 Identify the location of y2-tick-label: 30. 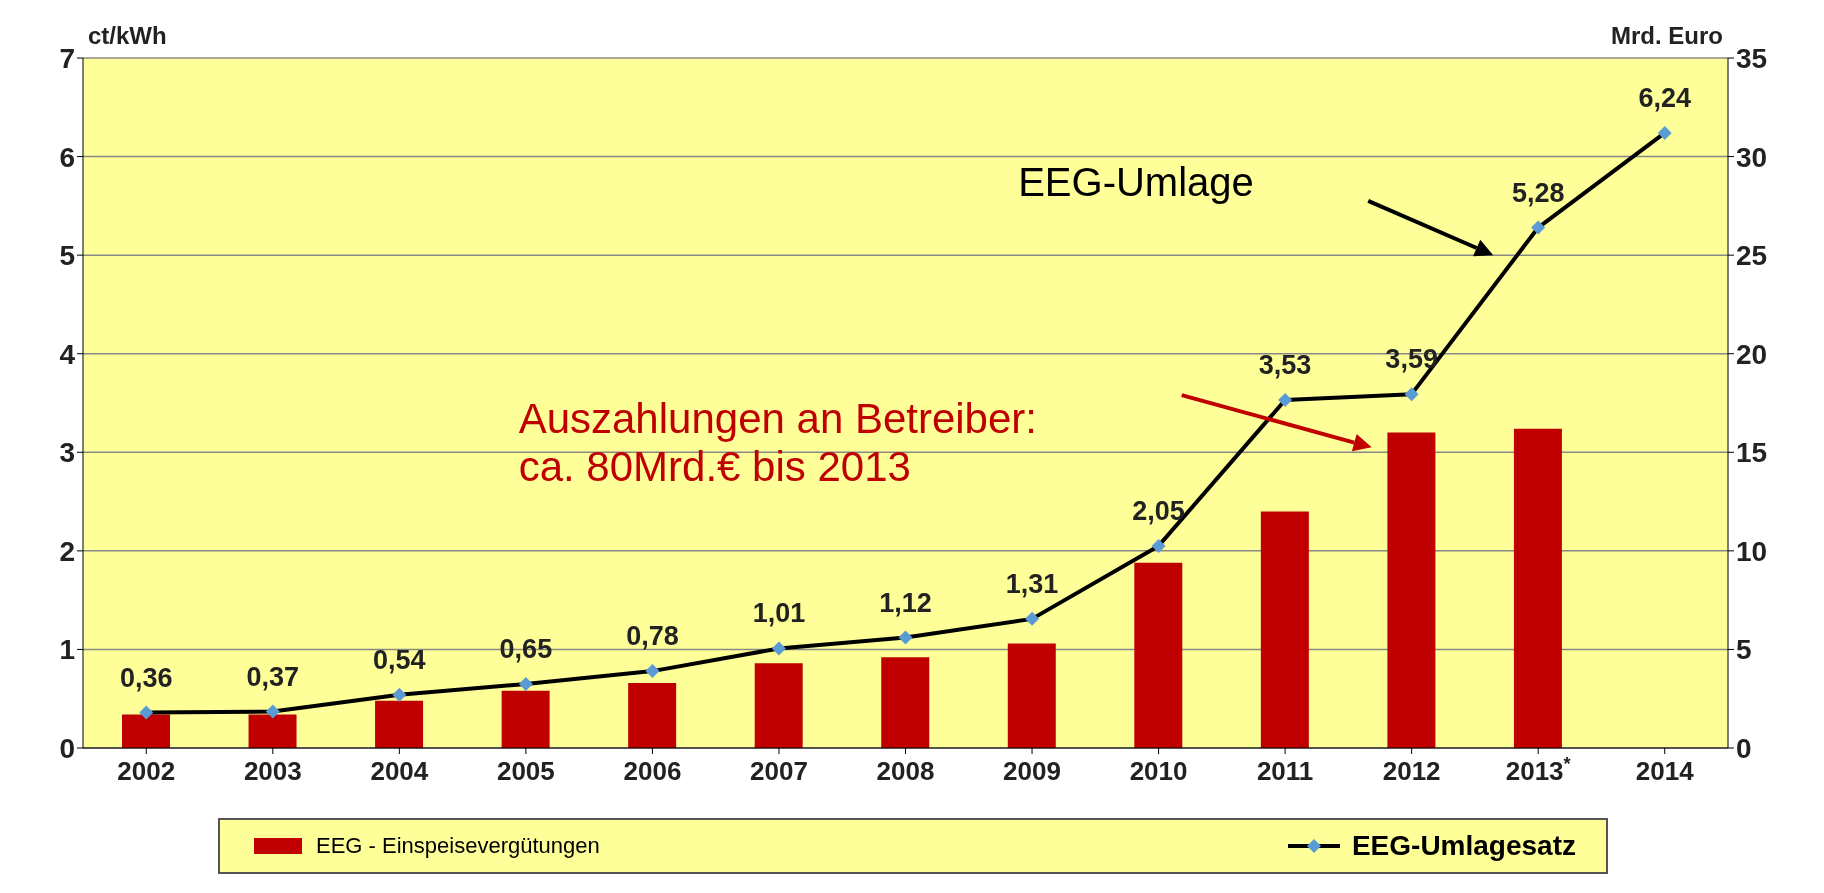
(1752, 157).